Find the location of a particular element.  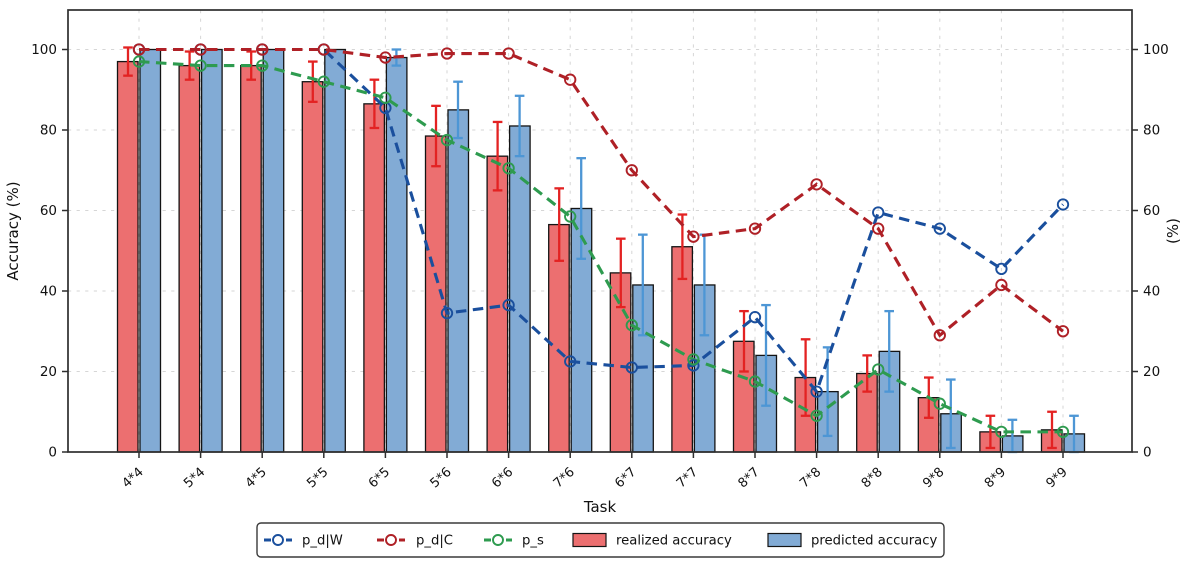

legend-patch-predicted-accuracy is located at coordinates (784, 540).